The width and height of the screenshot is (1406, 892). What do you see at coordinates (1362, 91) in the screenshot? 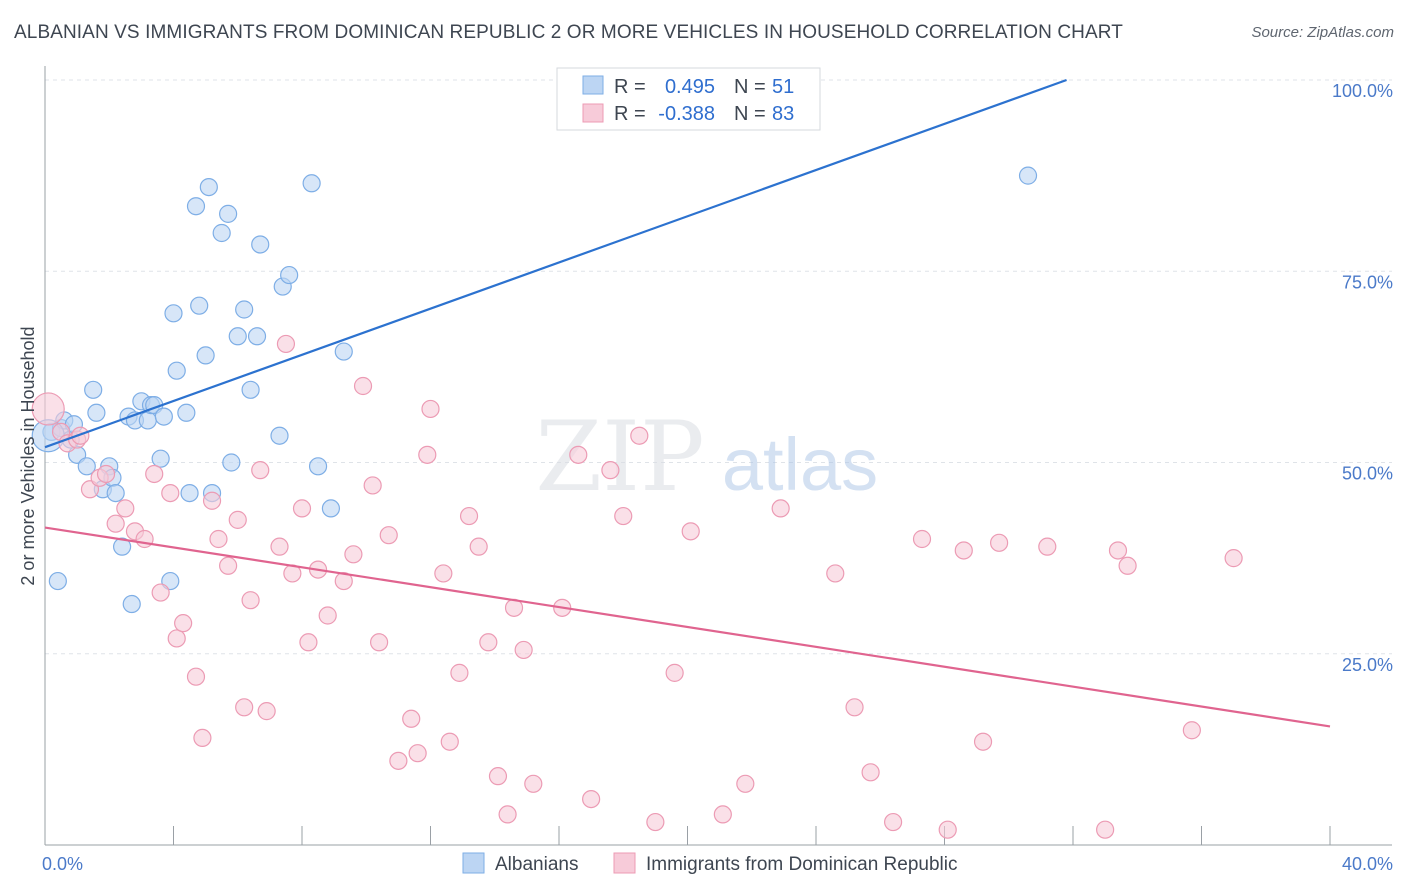
I see `y-tick-label: 100.0%` at bounding box center [1362, 91].